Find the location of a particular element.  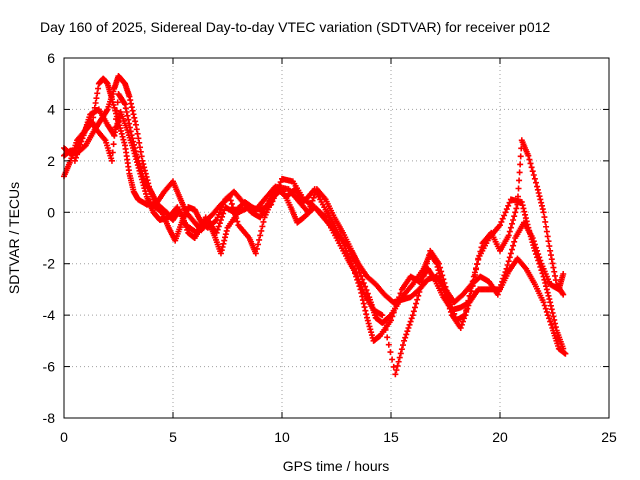

x-tick-label: 10 is located at coordinates (282, 437).